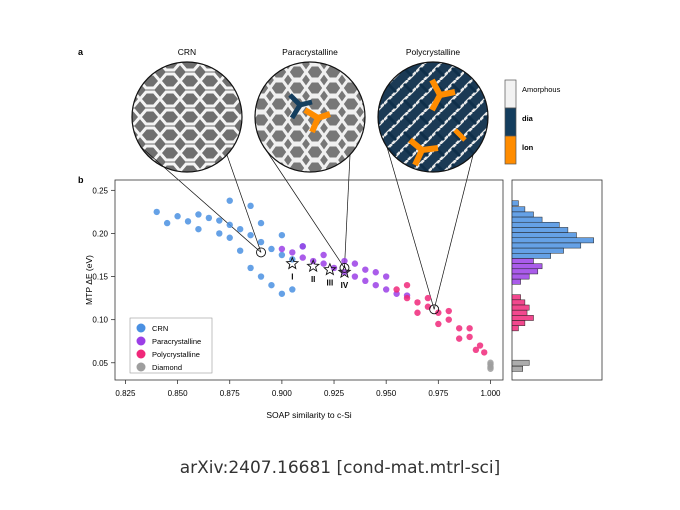  I want to click on x-tick-label: 1.000, so click(490, 393).